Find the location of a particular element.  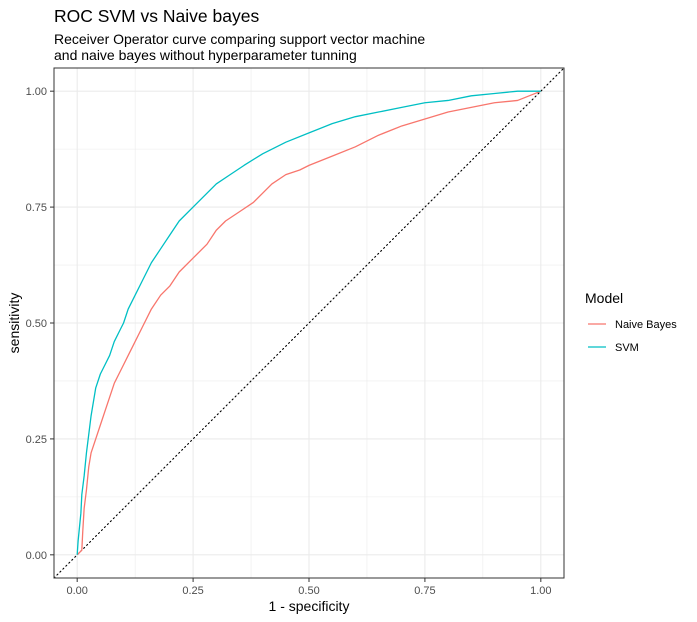

y-tick-label: 0.25 is located at coordinates (36, 440).